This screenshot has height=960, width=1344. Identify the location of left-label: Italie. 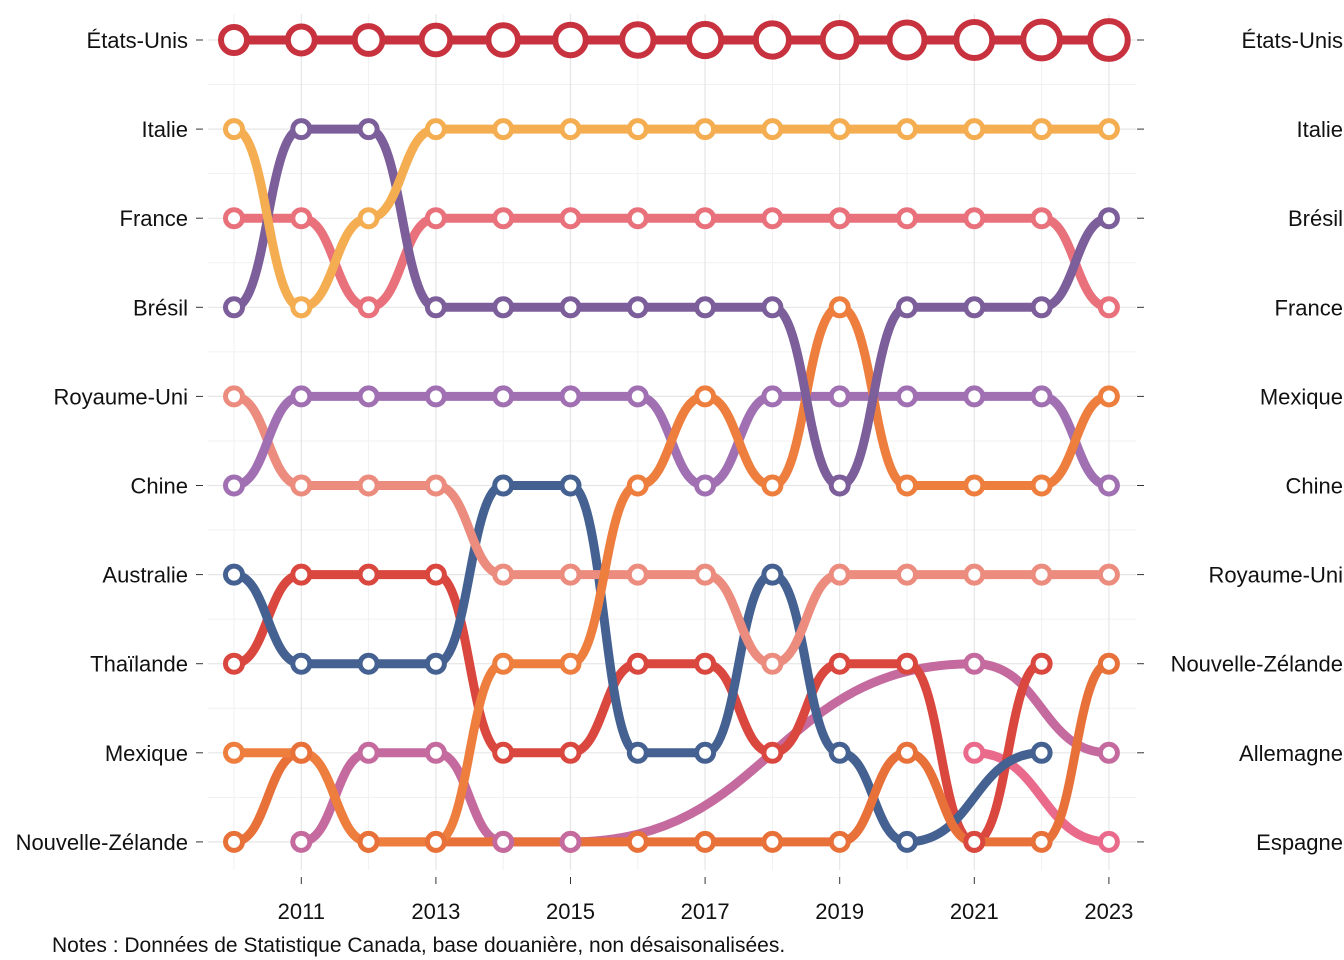
(165, 129).